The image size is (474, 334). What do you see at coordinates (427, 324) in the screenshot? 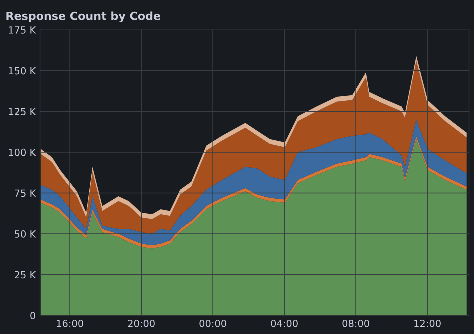
I see `x-tick-label: 12:00` at bounding box center [427, 324].